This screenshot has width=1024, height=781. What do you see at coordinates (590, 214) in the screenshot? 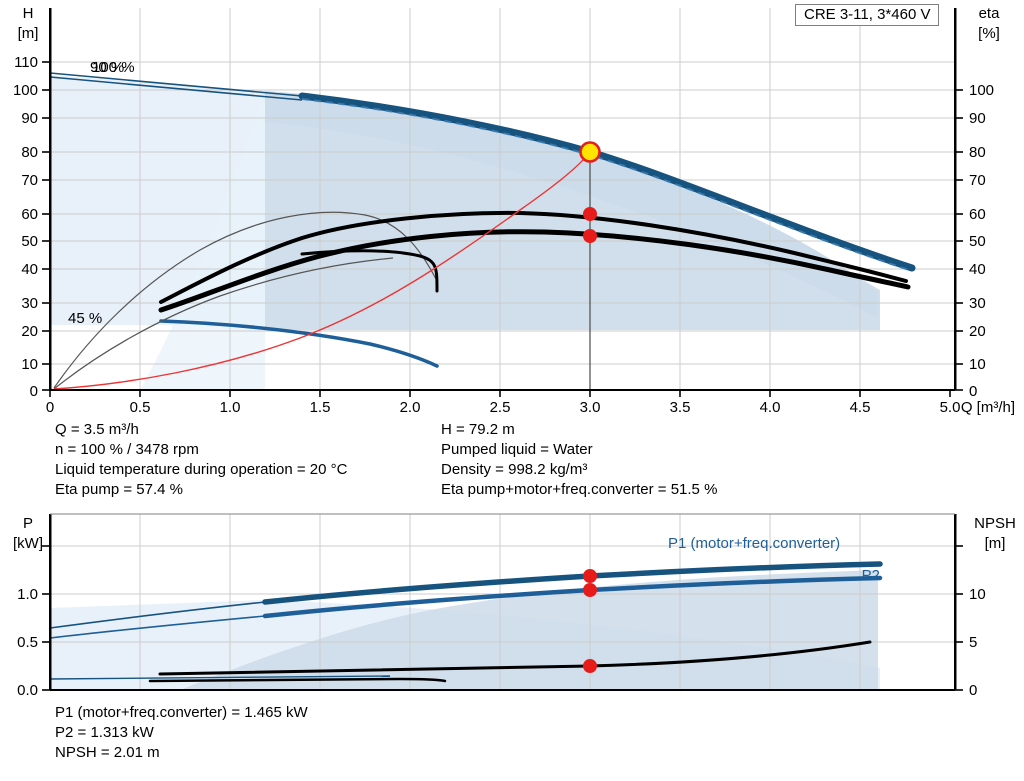
I see `eta-marker-pump` at bounding box center [590, 214].